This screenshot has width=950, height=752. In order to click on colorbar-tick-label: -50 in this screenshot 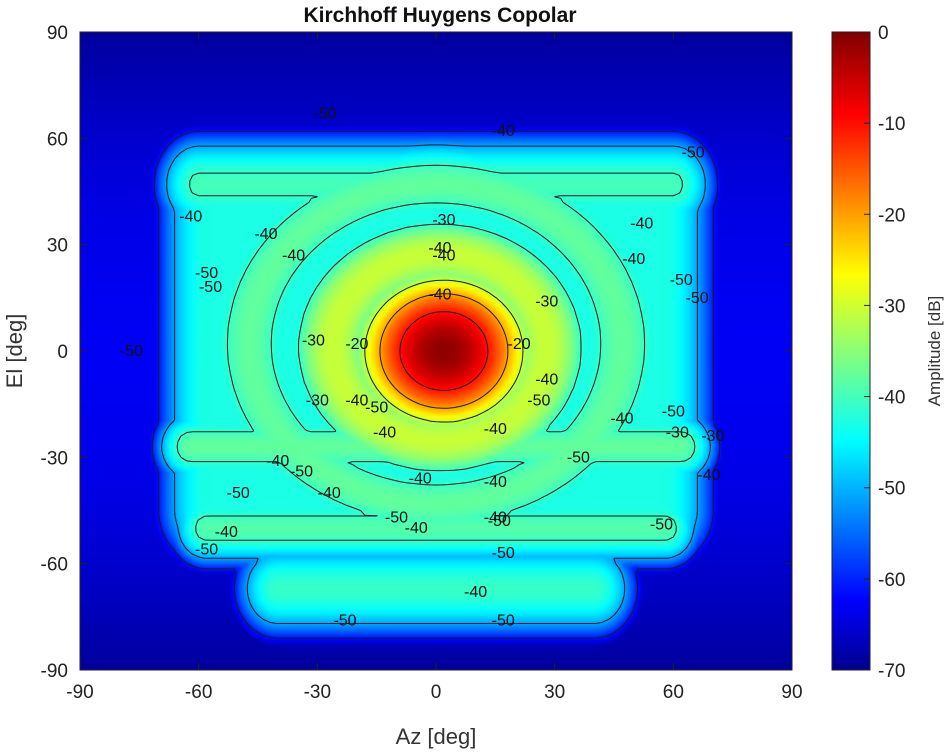, I will do `click(891, 489)`.